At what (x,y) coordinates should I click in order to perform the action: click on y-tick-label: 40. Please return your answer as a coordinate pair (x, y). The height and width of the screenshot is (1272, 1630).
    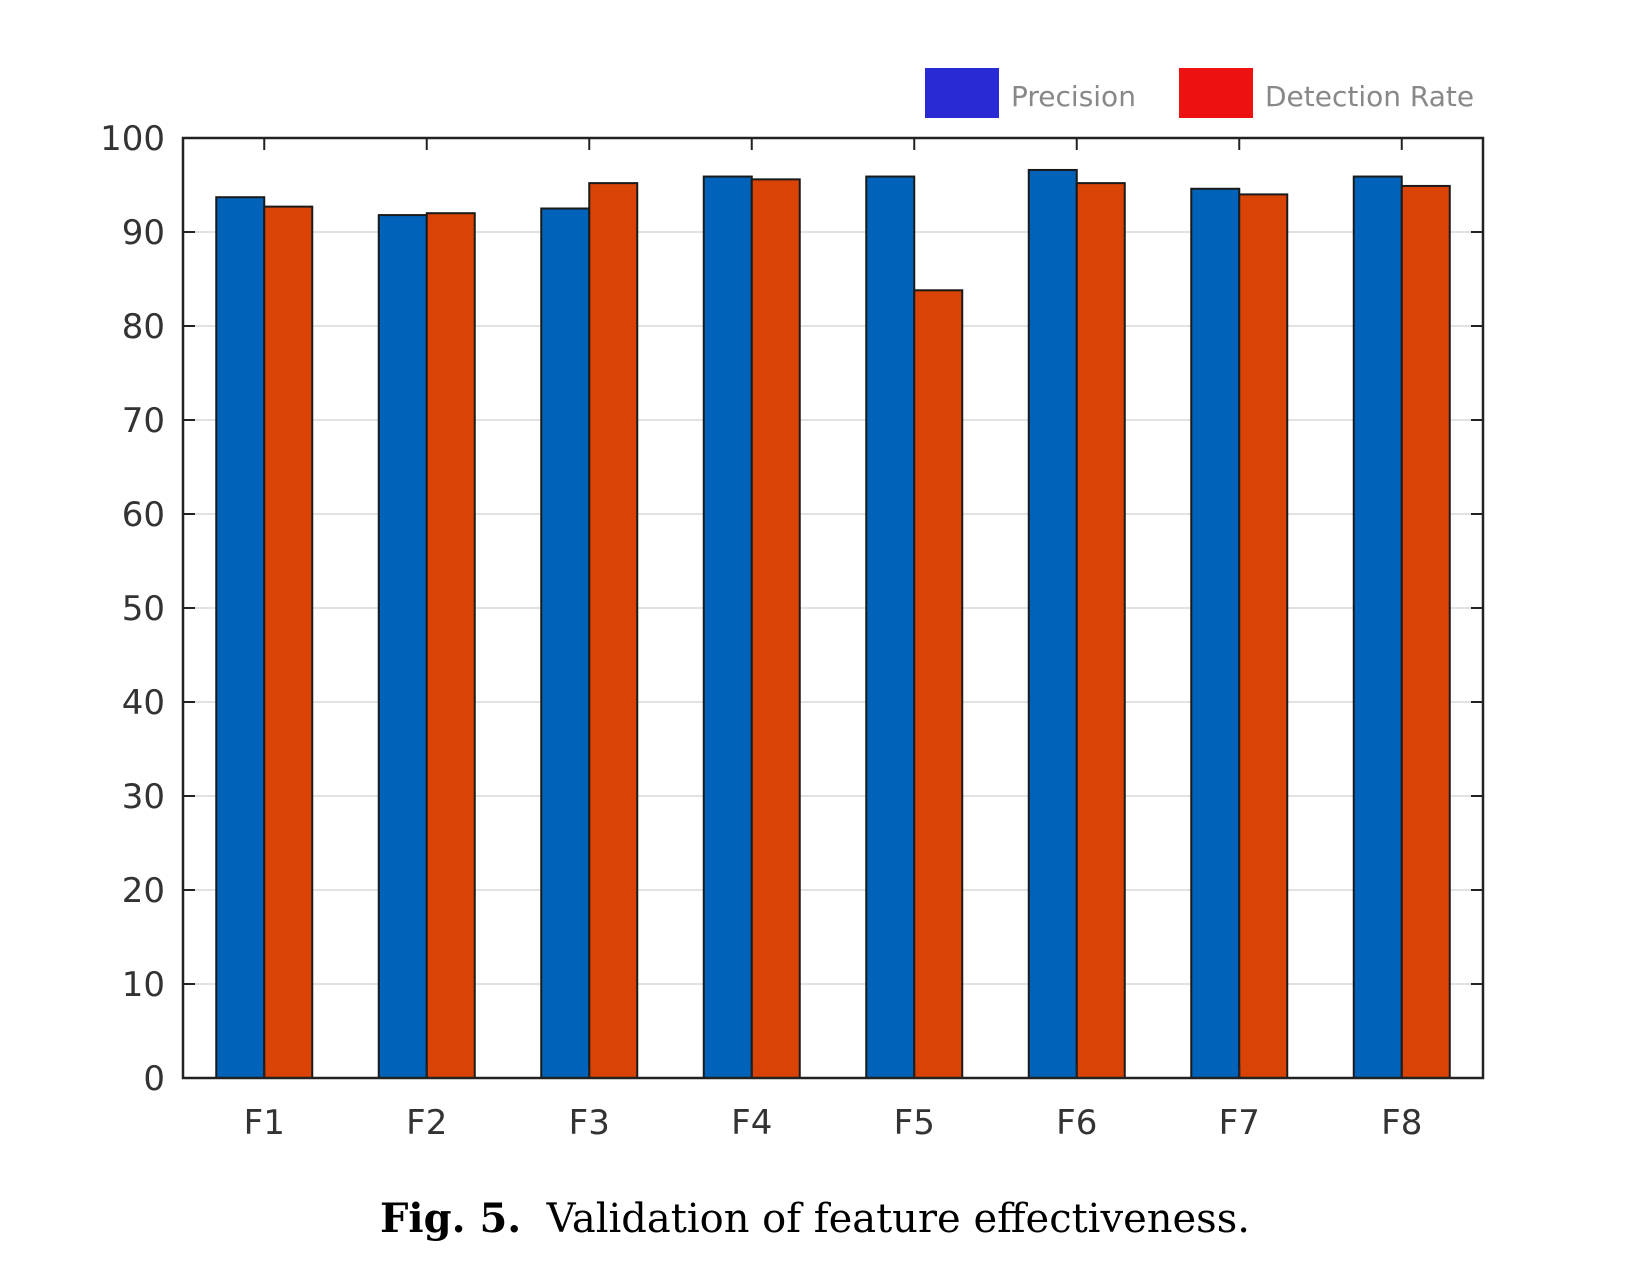
    Looking at the image, I should click on (143, 703).